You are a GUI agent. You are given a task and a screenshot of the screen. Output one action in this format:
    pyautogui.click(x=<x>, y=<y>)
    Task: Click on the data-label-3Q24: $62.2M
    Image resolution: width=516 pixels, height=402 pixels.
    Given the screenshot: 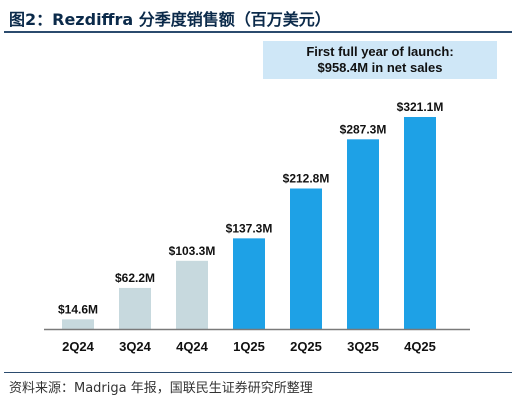 What is the action you would take?
    pyautogui.click(x=135, y=278)
    